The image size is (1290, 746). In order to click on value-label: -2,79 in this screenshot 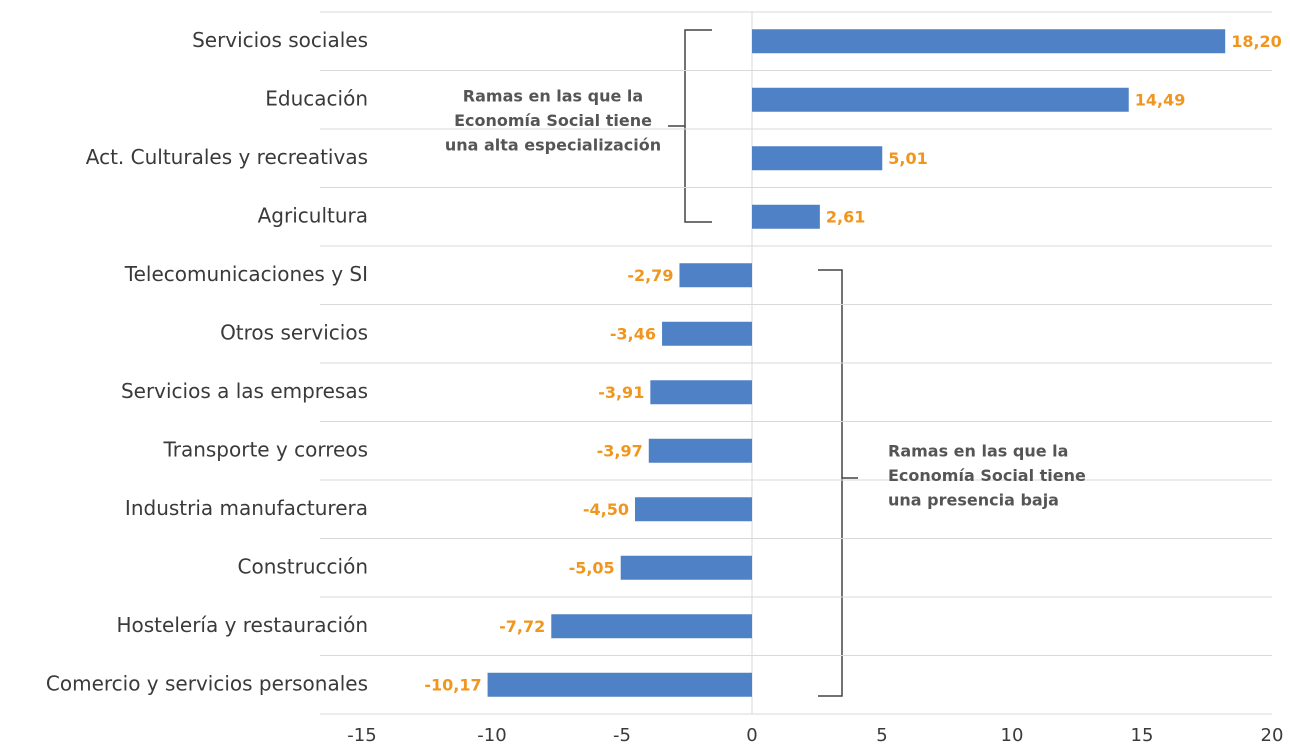, I will do `click(650, 275)`.